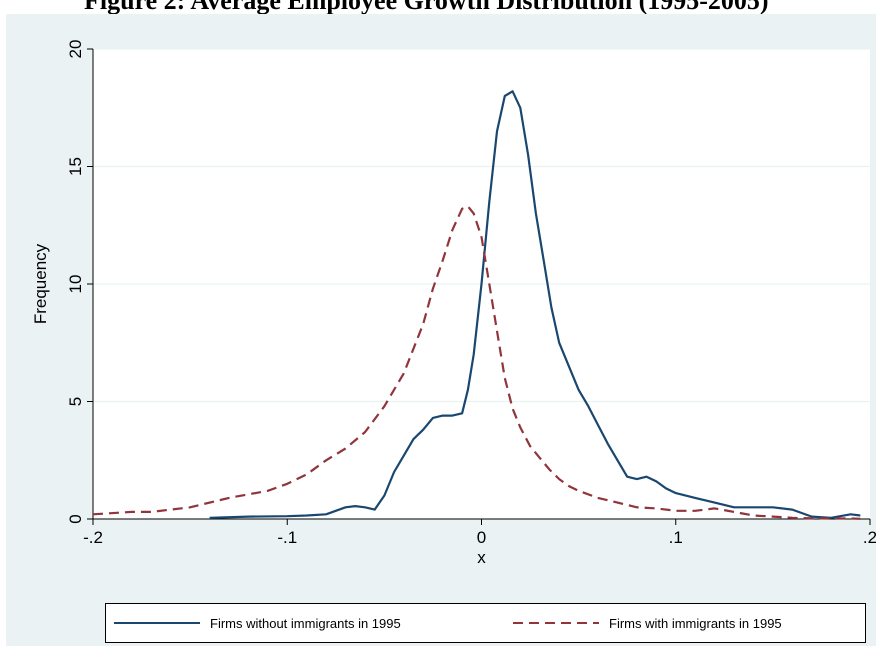 The width and height of the screenshot is (882, 650). Describe the element at coordinates (556, 623) in the screenshot. I see `legend-swatch-with-immigrants` at that location.